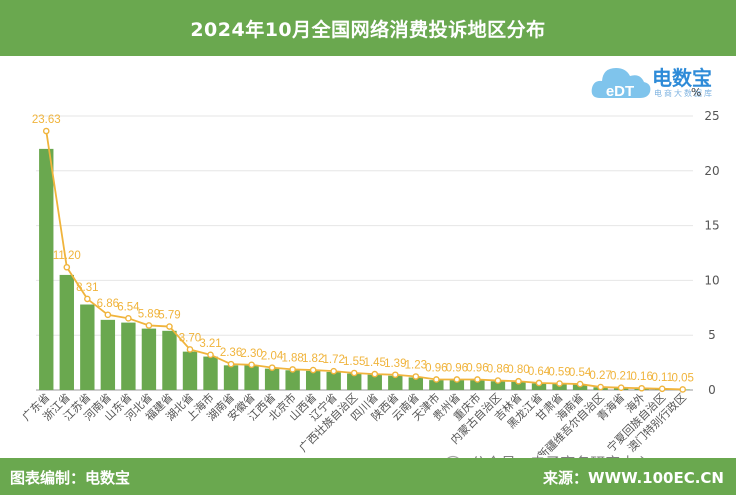 Image resolution: width=736 pixels, height=495 pixels. What do you see at coordinates (539, 372) in the screenshot?
I see `data-label: 0.64` at bounding box center [539, 372].